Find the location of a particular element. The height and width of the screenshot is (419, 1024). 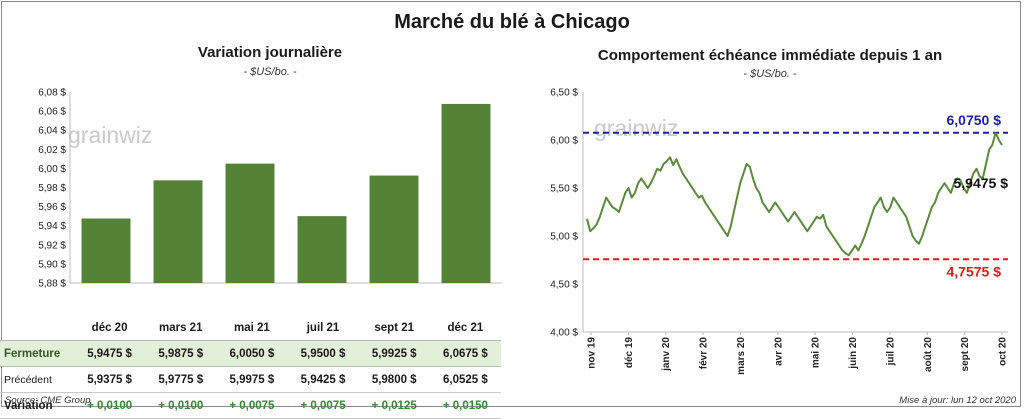

y-tick-label: 4,00 $ is located at coordinates (564, 333).